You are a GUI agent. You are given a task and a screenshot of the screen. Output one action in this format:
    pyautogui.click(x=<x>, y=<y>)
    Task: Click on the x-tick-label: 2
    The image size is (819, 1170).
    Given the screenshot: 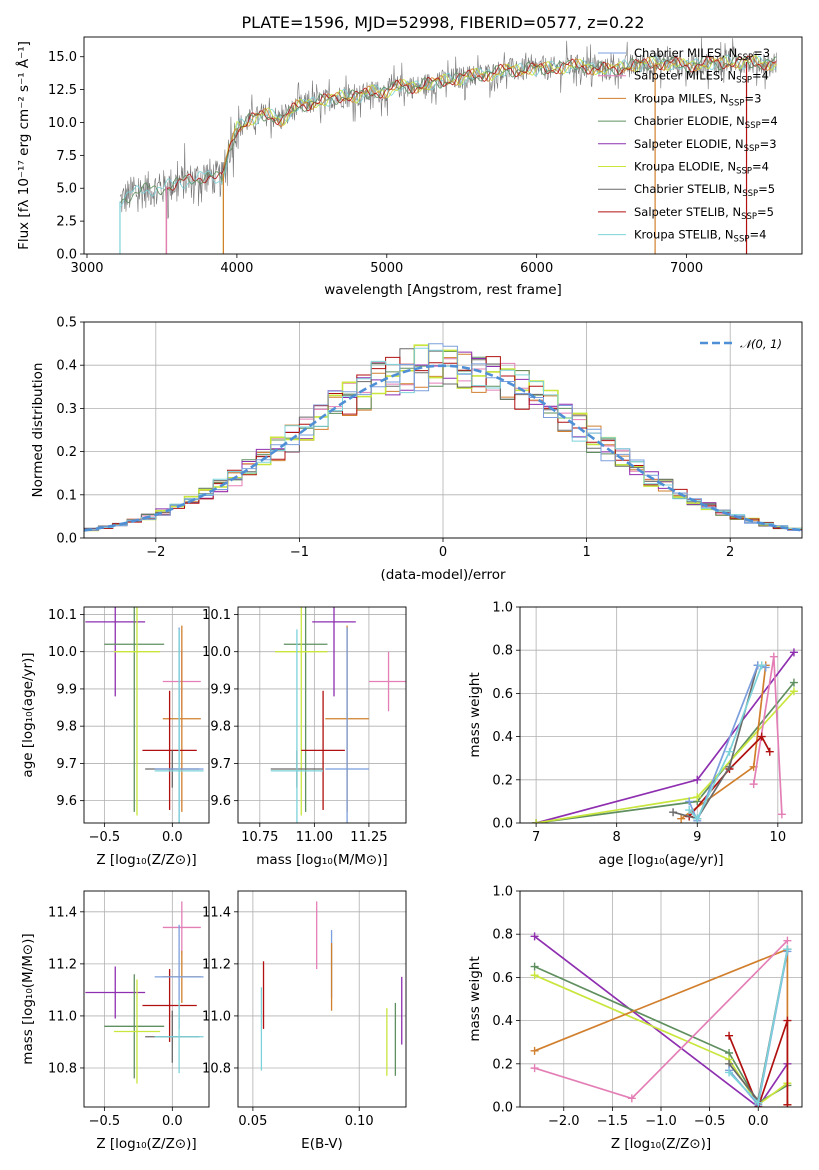 What is the action you would take?
    pyautogui.click(x=730, y=552)
    